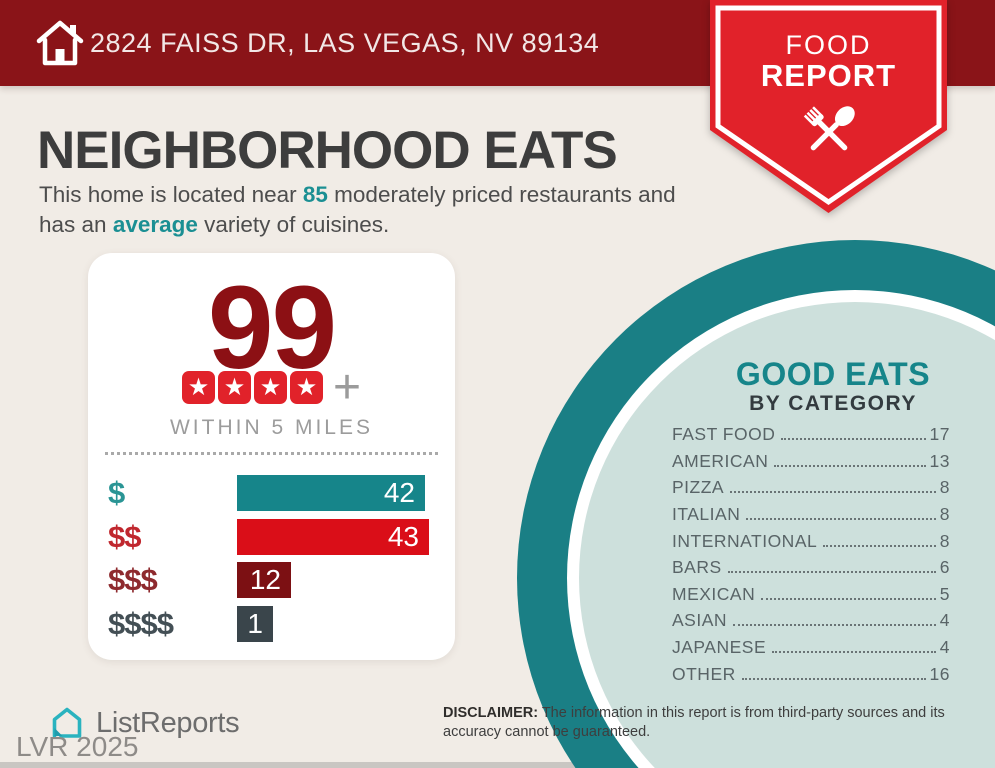 The height and width of the screenshot is (768, 995). What do you see at coordinates (60, 43) in the screenshot?
I see `home-icon` at bounding box center [60, 43].